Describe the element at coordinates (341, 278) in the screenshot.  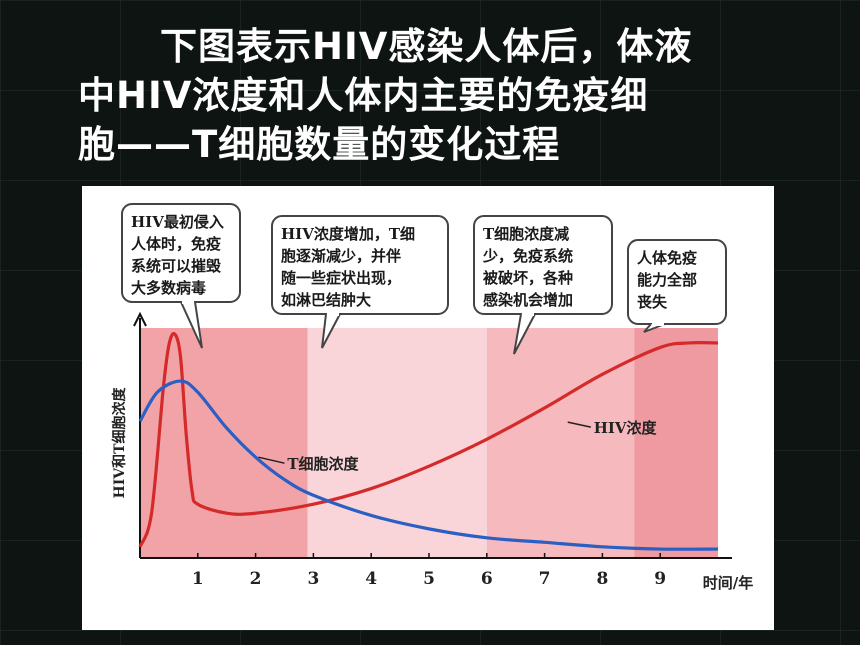
I see `callout-line: 随一些症状出现，` at that location.